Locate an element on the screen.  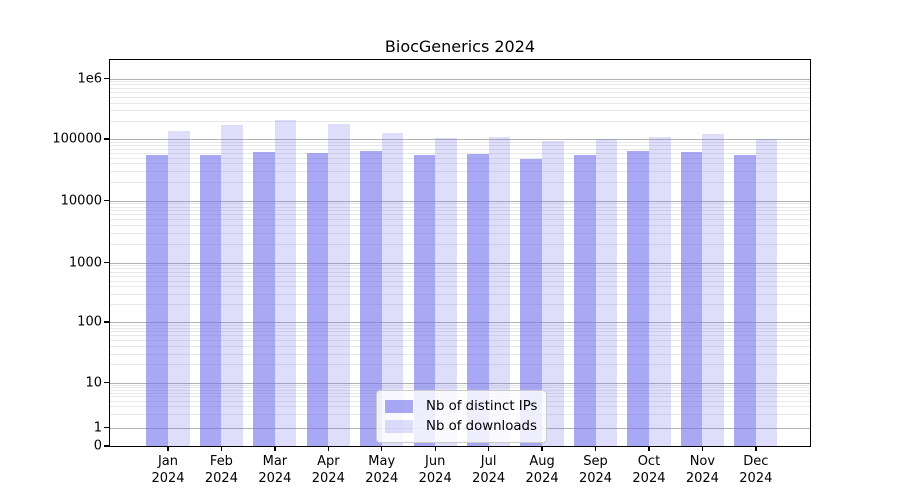
x-axis-tick-label: Mar 2024 is located at coordinates (275, 470).